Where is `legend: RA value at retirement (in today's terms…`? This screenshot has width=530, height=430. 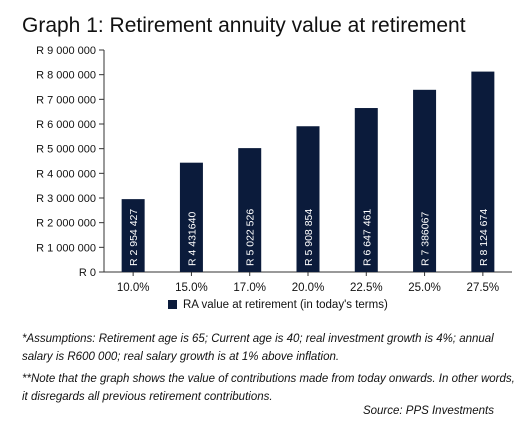
legend: RA value at retirement (in today's terms… is located at coordinates (278, 305).